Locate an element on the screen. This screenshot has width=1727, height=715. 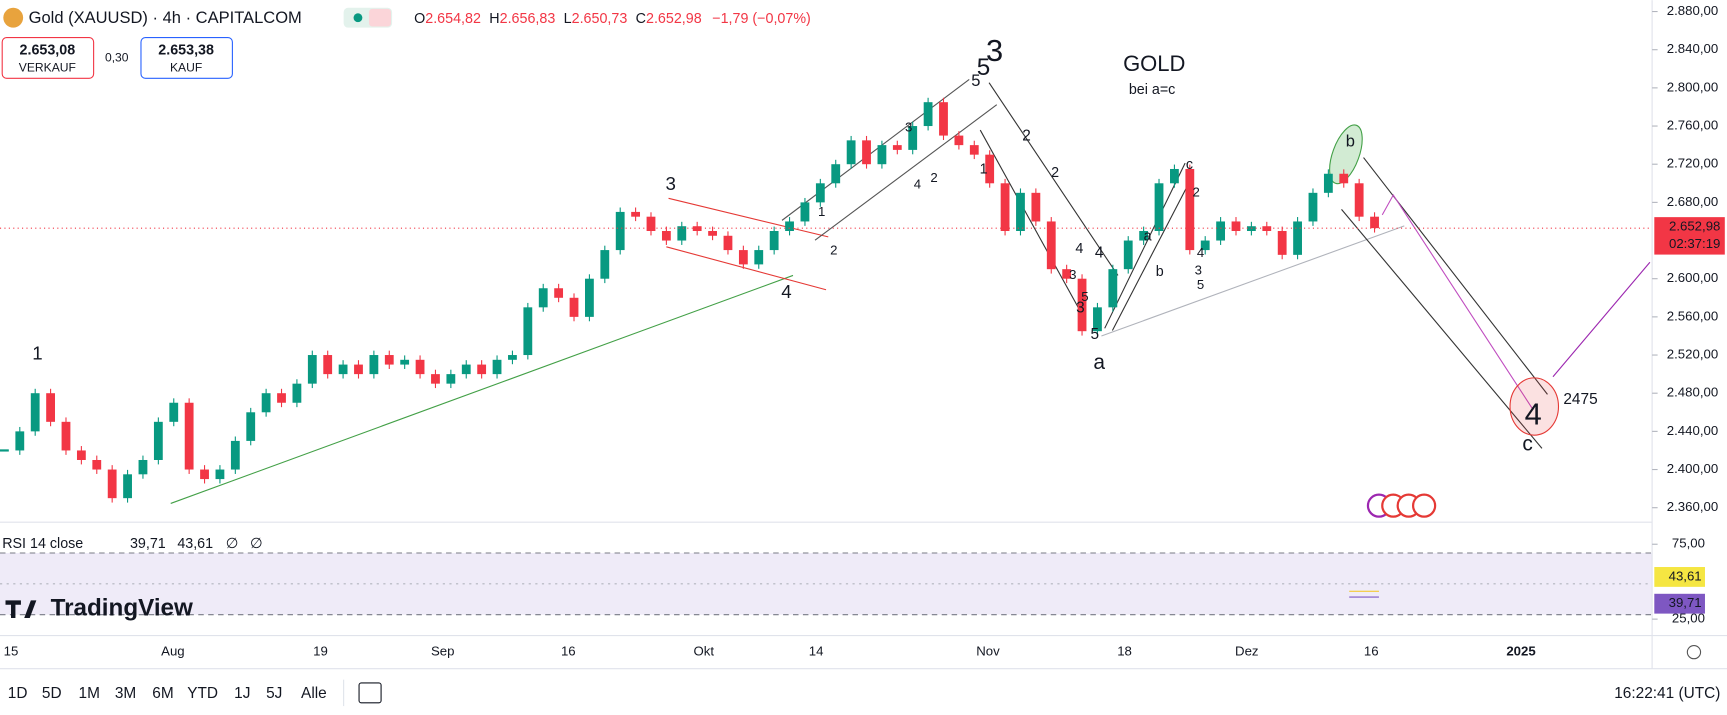
rsi-title: RSI 14 close is located at coordinates (42, 544).